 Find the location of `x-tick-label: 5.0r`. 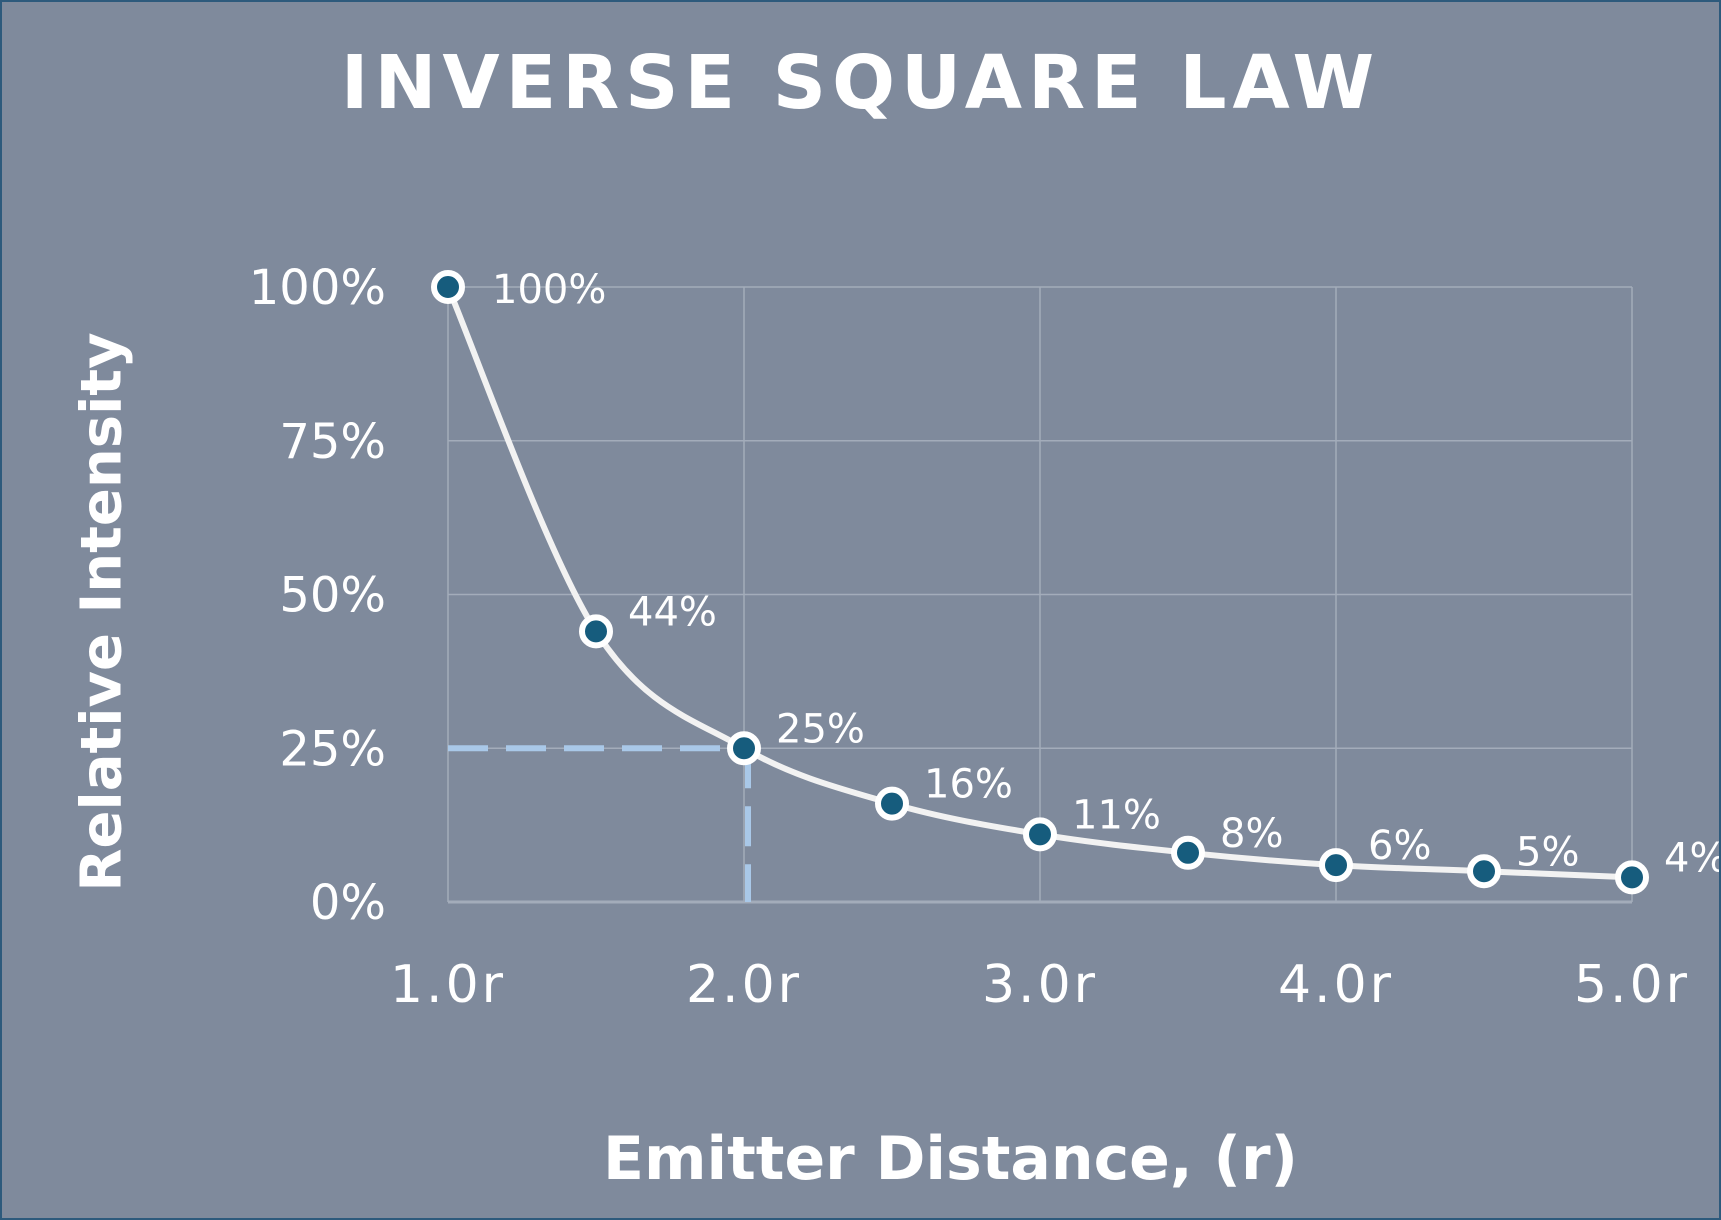

x-tick-label: 5.0r is located at coordinates (1632, 985).